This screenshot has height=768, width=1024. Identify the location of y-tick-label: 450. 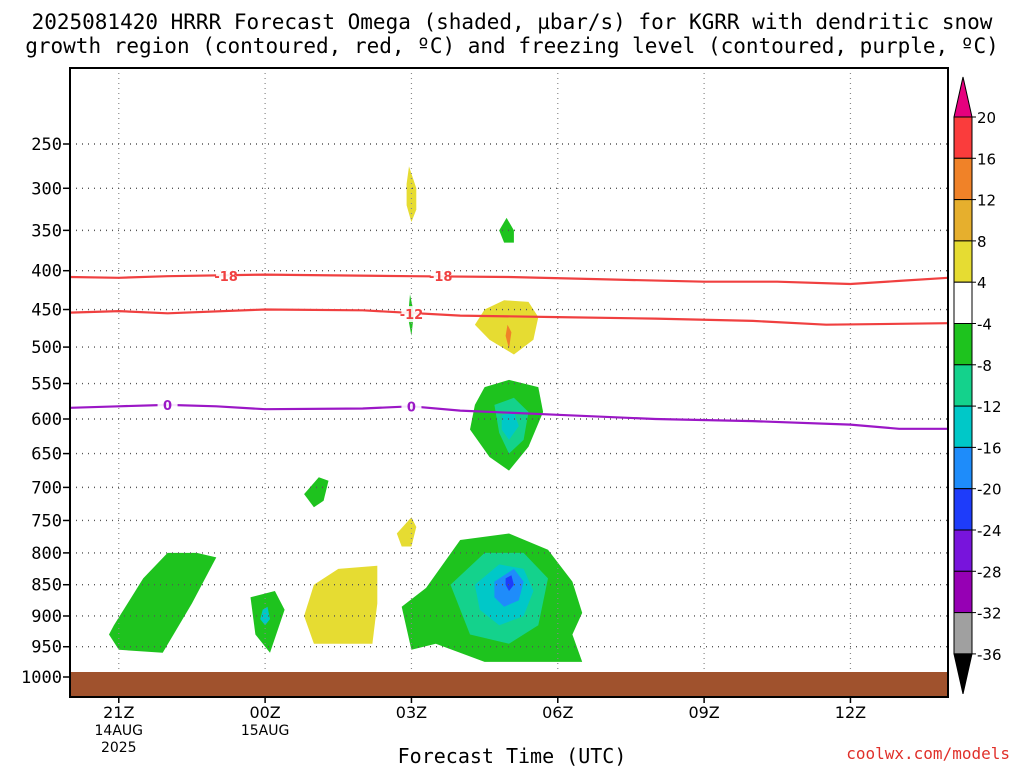
(46, 311).